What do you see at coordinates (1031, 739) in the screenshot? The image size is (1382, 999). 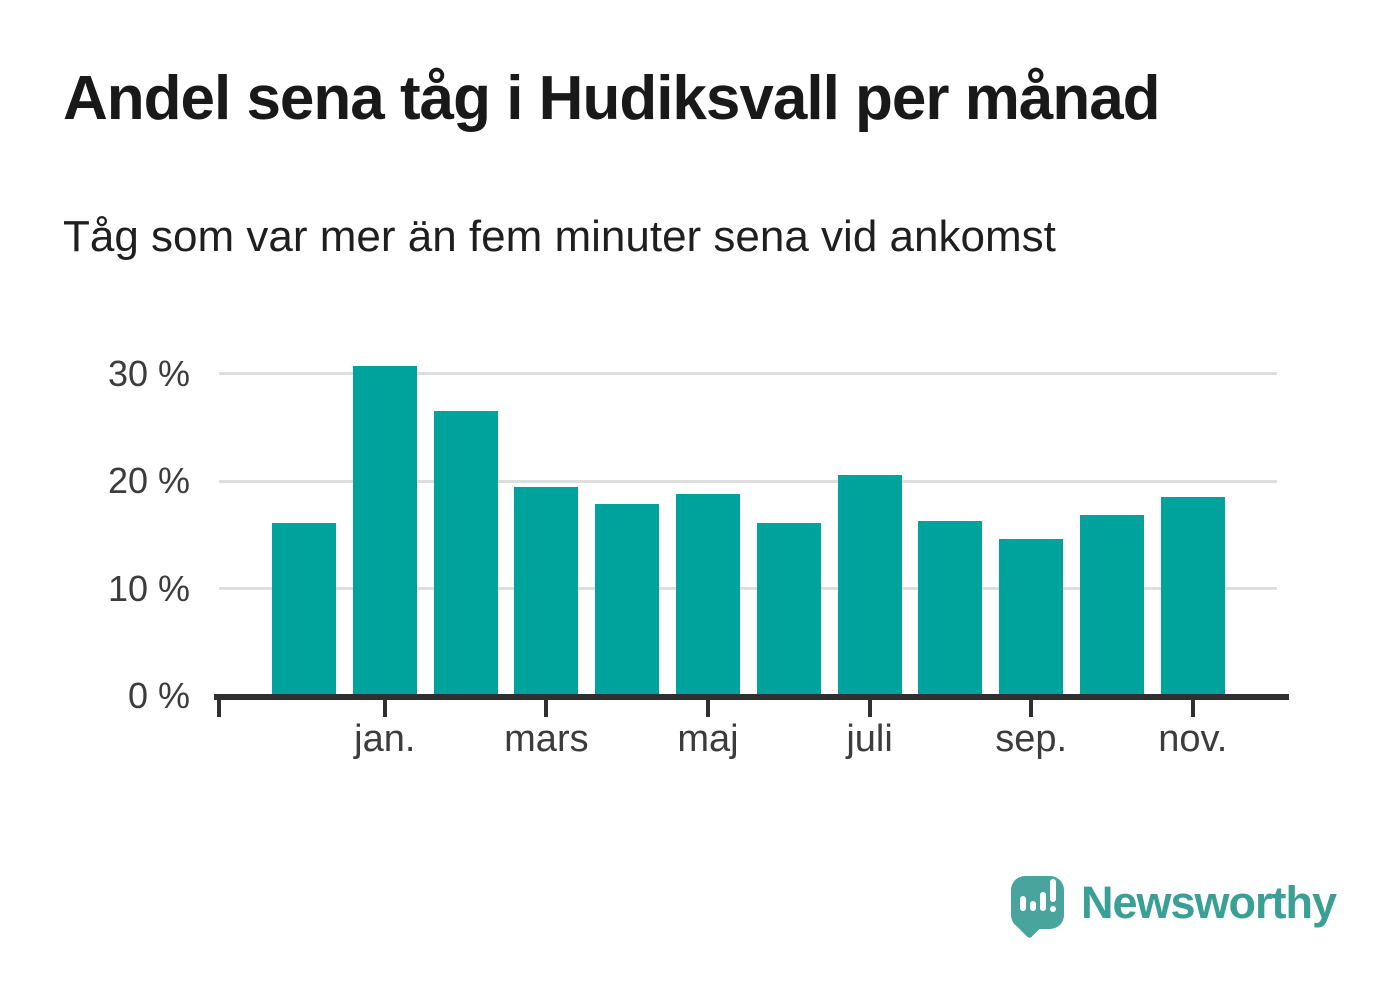 I see `x-tick-label-sep: sep.` at bounding box center [1031, 739].